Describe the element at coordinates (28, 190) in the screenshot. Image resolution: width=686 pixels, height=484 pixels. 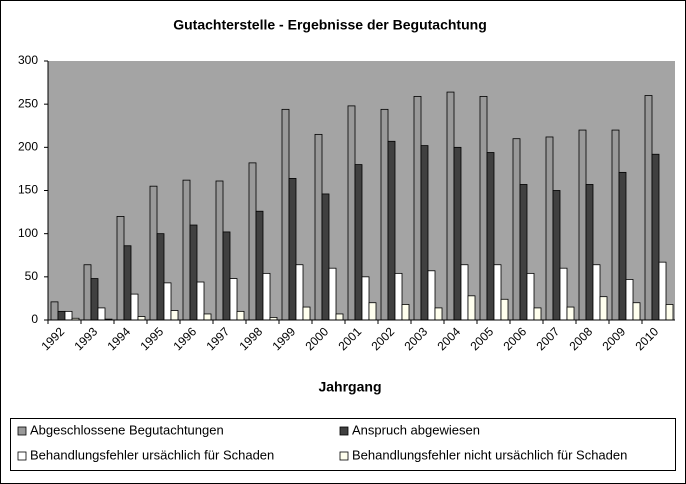
I see `y-tick-label: 150` at that location.